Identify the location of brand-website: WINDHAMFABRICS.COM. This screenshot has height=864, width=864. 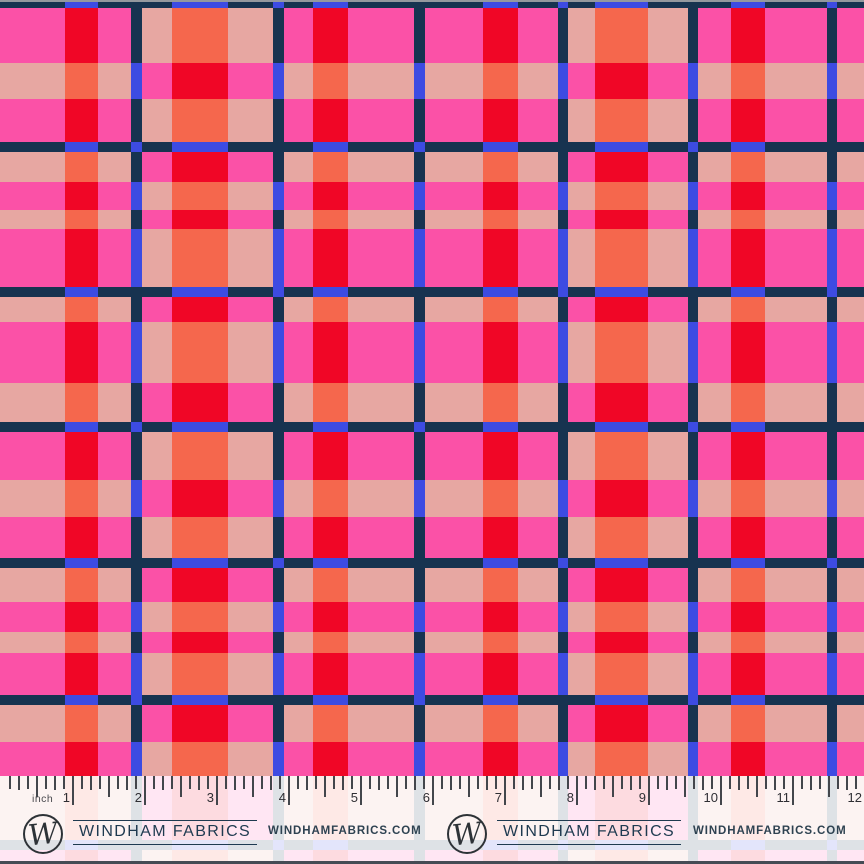
(770, 831).